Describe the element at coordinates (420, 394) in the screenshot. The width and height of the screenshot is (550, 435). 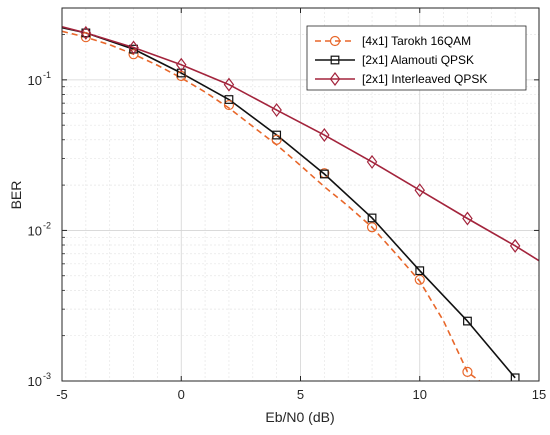
I see `x-tick-label: 10` at that location.